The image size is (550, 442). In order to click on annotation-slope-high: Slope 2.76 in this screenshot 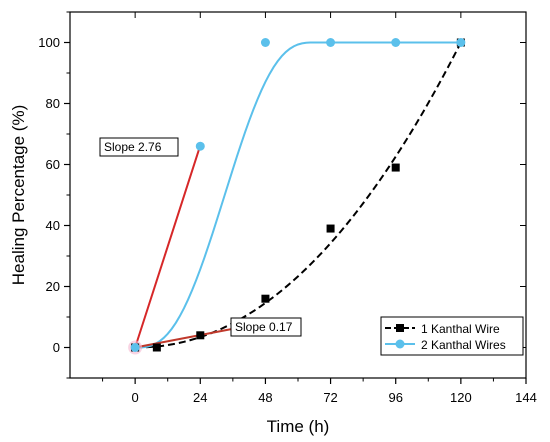, I will do `click(139, 147)`.